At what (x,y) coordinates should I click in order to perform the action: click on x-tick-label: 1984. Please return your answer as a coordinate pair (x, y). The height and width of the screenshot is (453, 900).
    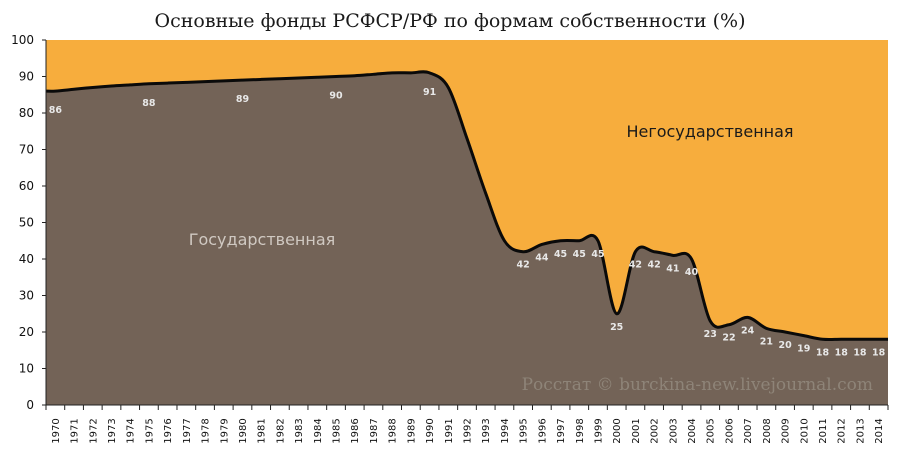
    Looking at the image, I should click on (318, 430).